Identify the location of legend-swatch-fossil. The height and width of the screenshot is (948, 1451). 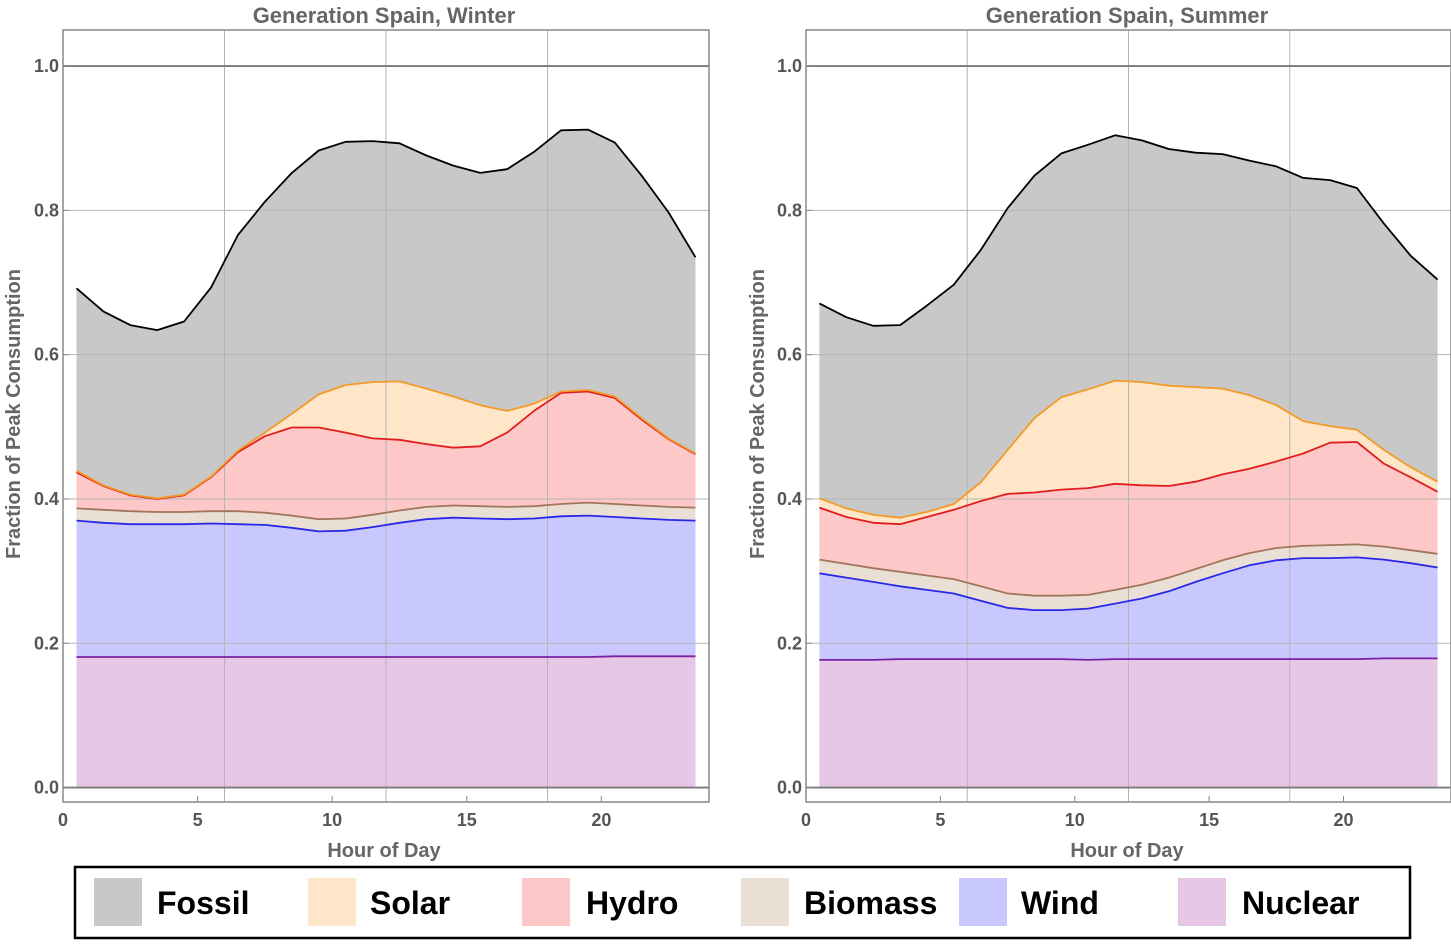
(118, 902).